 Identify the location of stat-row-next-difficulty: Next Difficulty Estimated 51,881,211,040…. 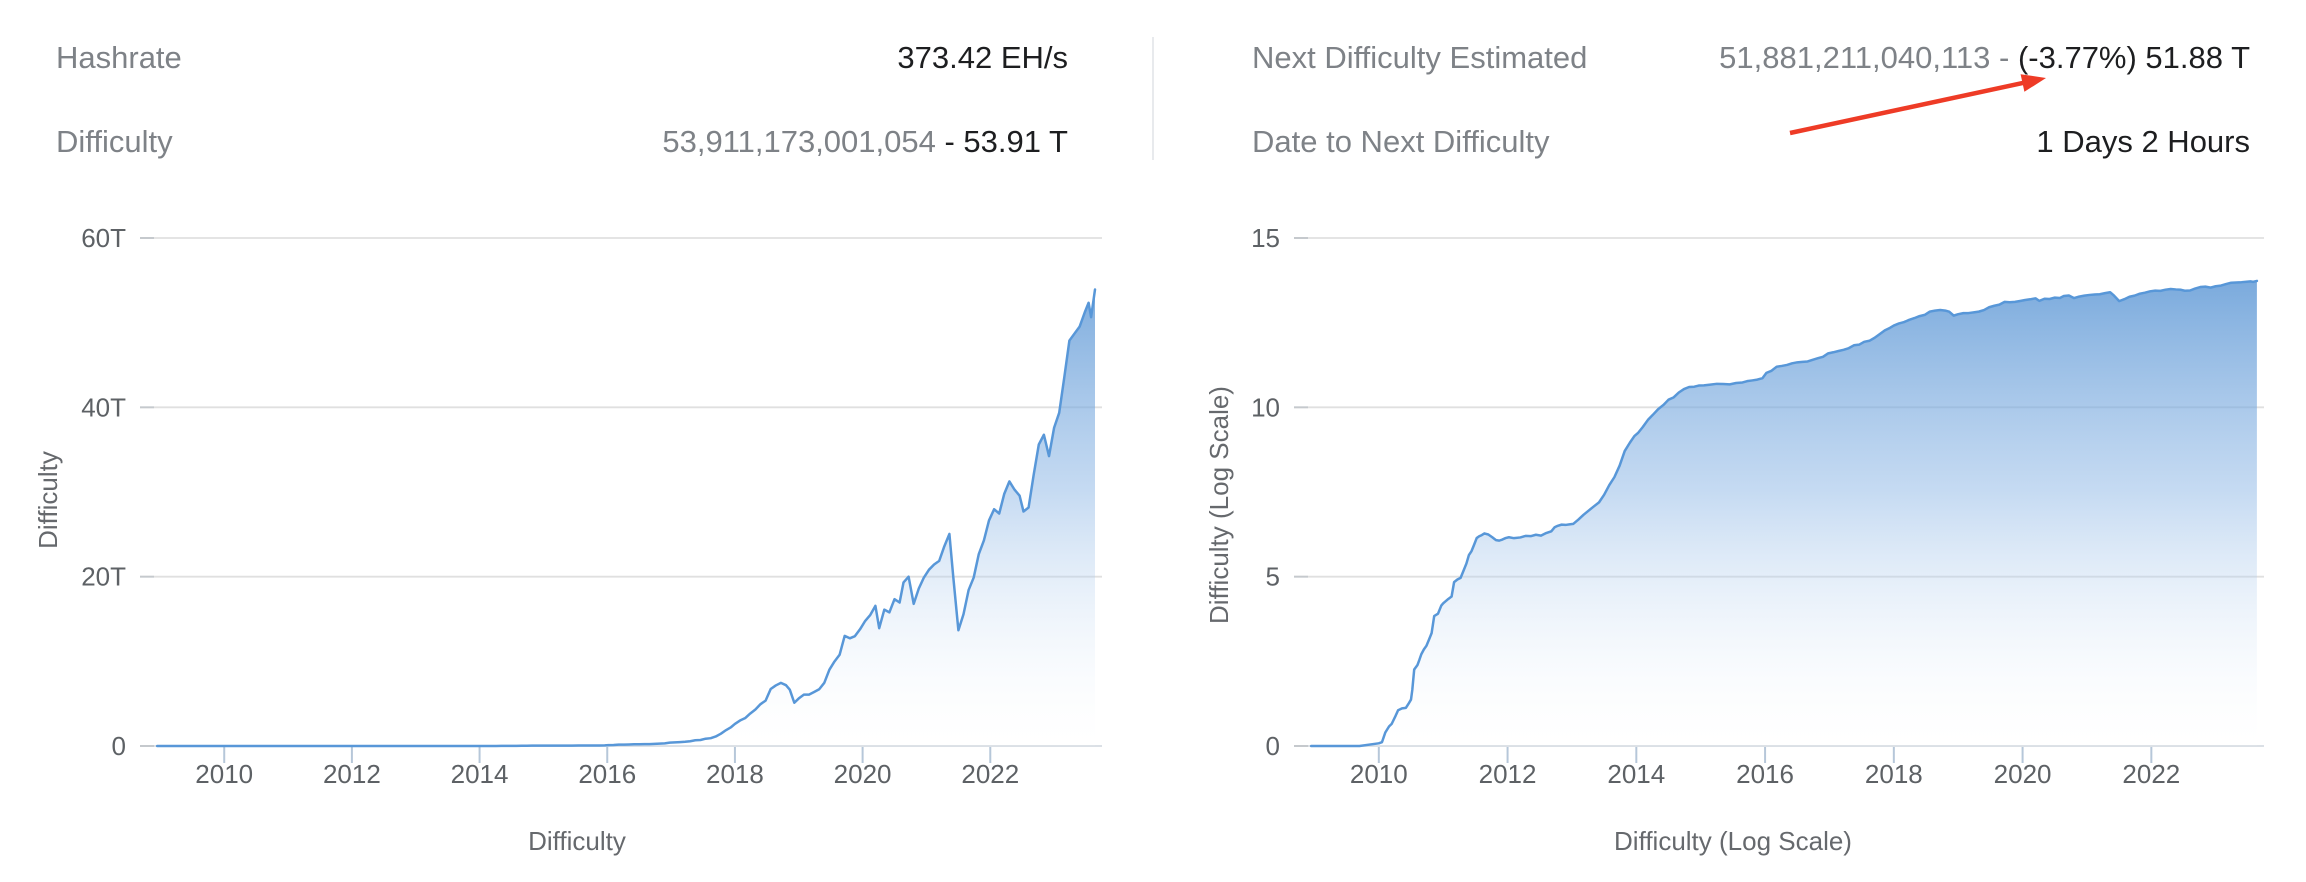
(1751, 58).